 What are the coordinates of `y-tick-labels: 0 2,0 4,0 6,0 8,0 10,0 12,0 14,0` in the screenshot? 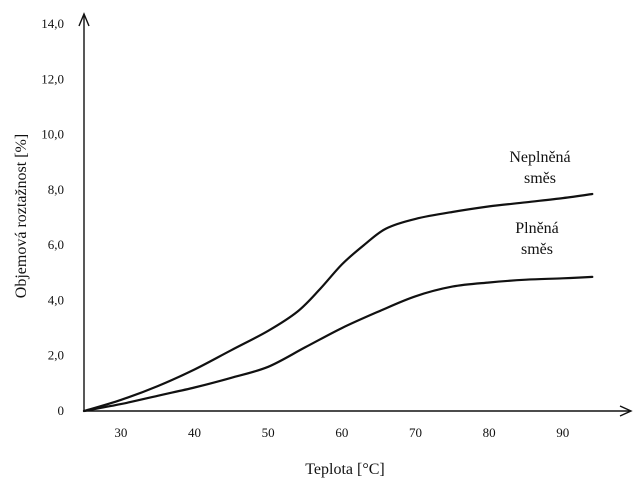 It's located at (52, 217).